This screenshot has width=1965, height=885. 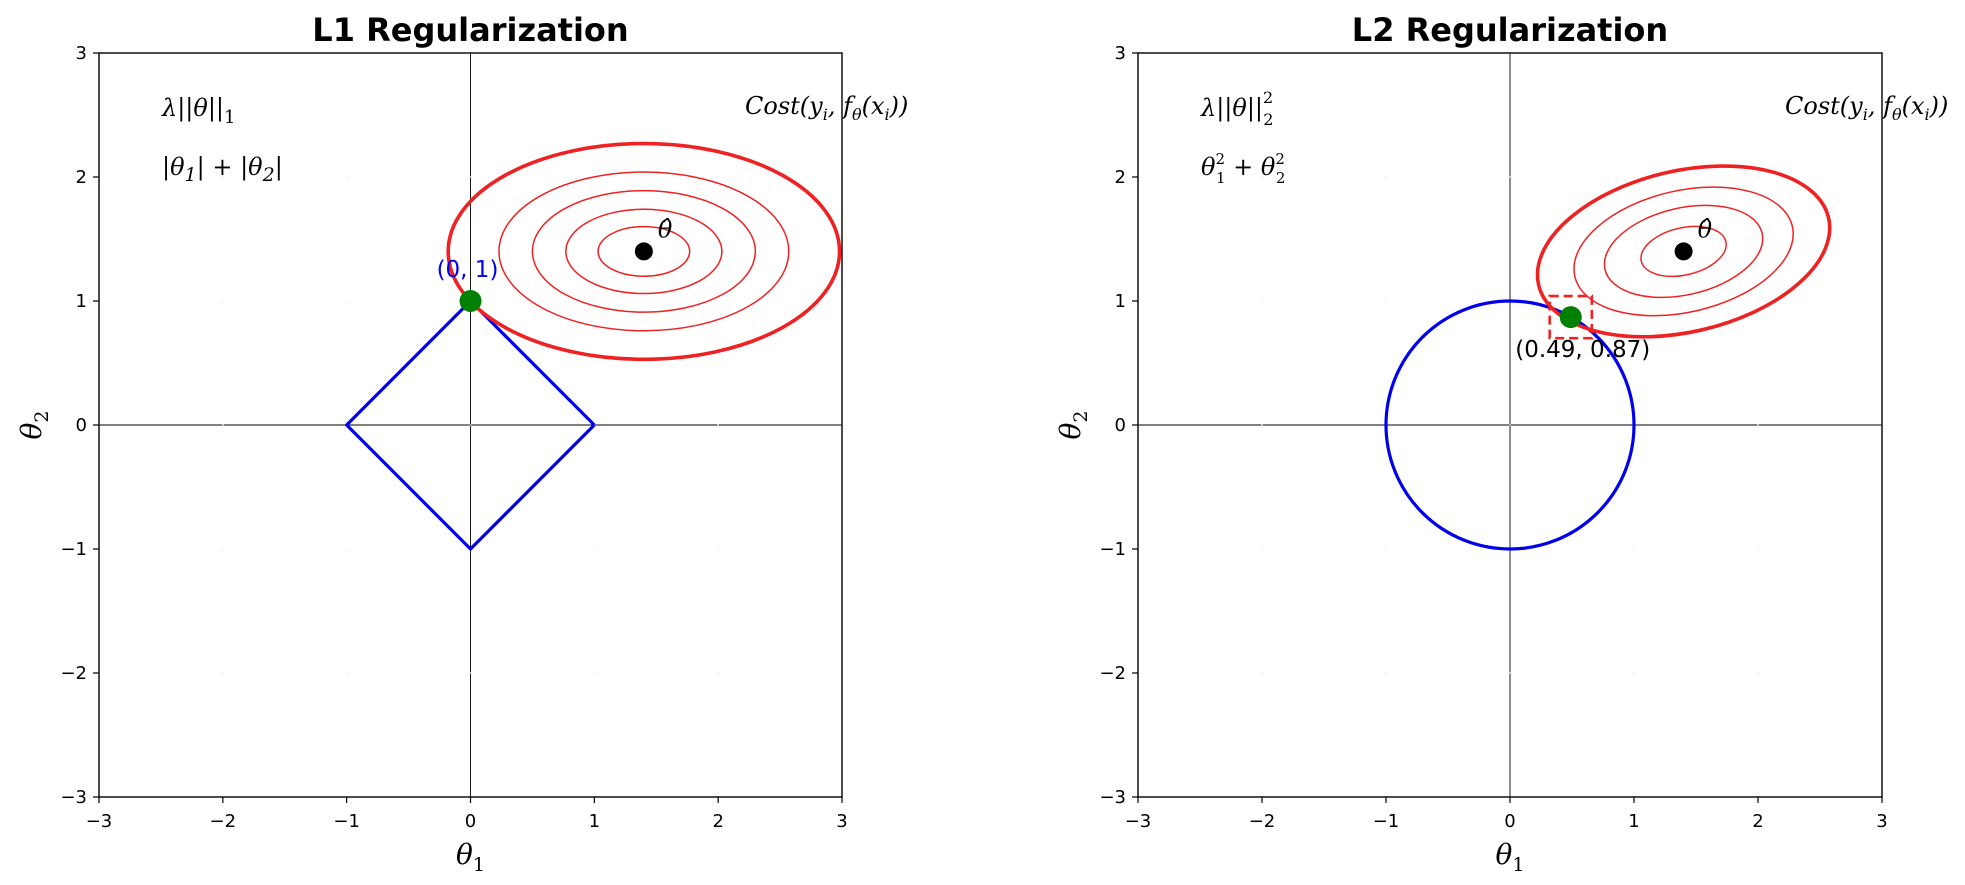 I want to click on penalty-label-superscript: 2, so click(x=1268, y=97).